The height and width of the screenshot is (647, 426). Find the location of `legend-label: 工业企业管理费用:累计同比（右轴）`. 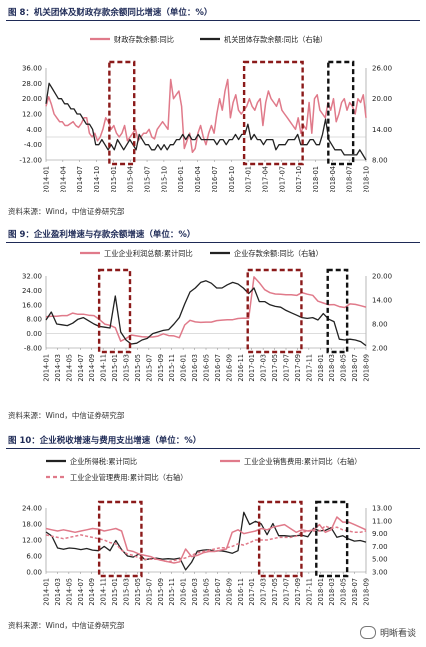

legend-label: 工业企业管理费用:累计同比（右轴） is located at coordinates (128, 477).